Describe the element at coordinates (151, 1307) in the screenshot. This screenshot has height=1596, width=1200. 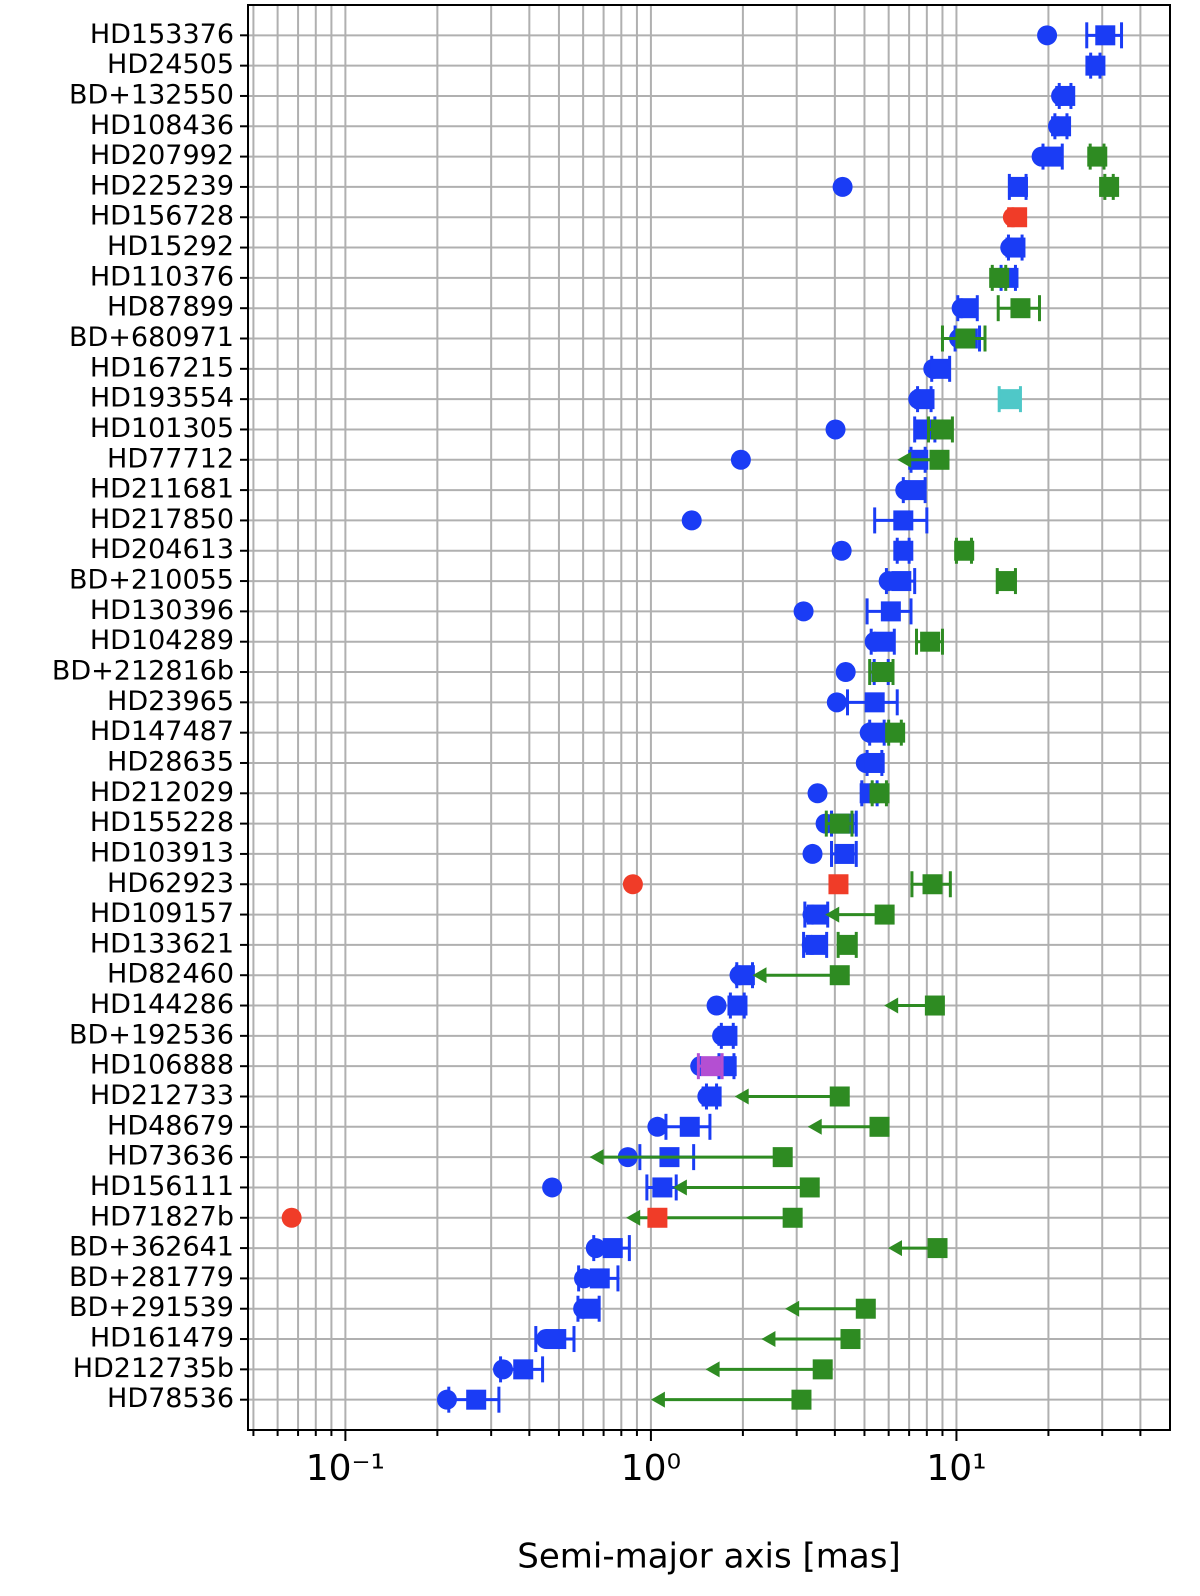
I see `y-tick-label: BD+291539` at that location.